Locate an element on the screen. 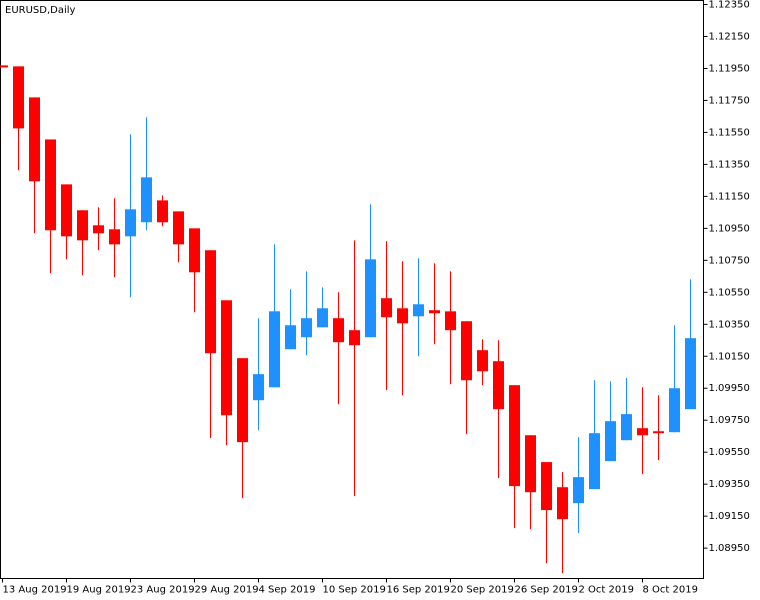 This screenshot has height=600, width=760. y-tick-label: 1.12150 is located at coordinates (729, 36).